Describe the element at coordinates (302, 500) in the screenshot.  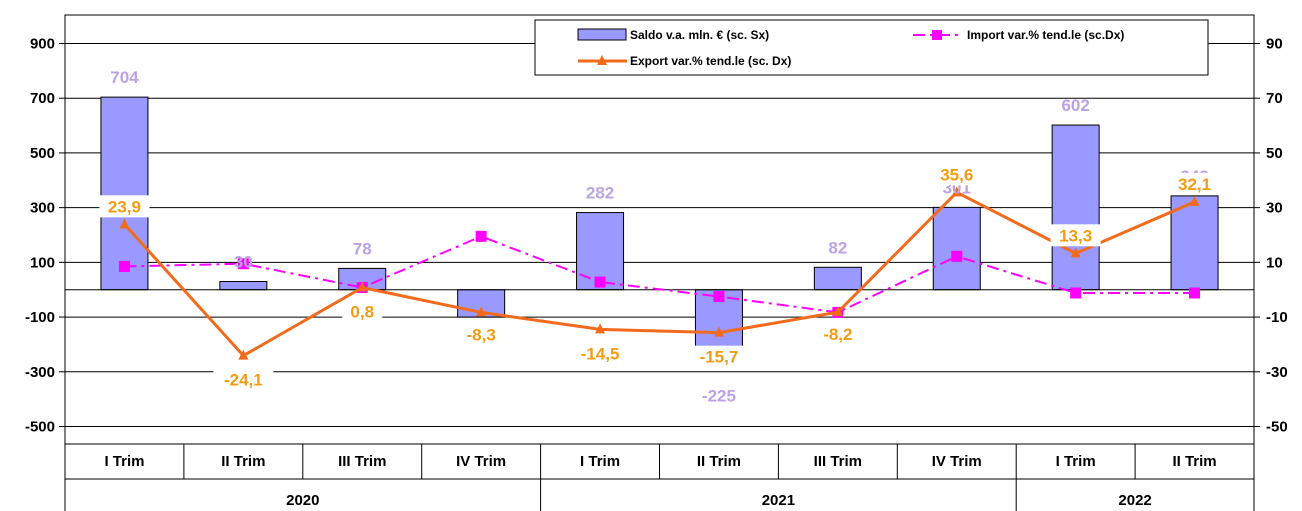
I see `x-year-label: 2020` at that location.